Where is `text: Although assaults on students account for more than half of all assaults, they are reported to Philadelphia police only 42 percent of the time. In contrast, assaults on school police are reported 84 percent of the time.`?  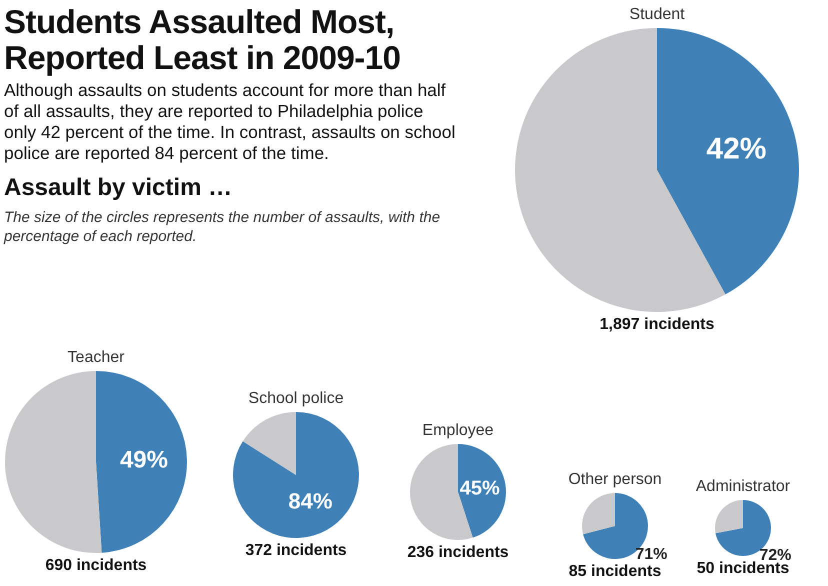 text: Although assaults on students account for more than half of all assaults, they are reported to Philadelphia police only 42 percent of the time. In contrast, assaults on school police are reported 84 percent of the time. is located at coordinates (230, 122).